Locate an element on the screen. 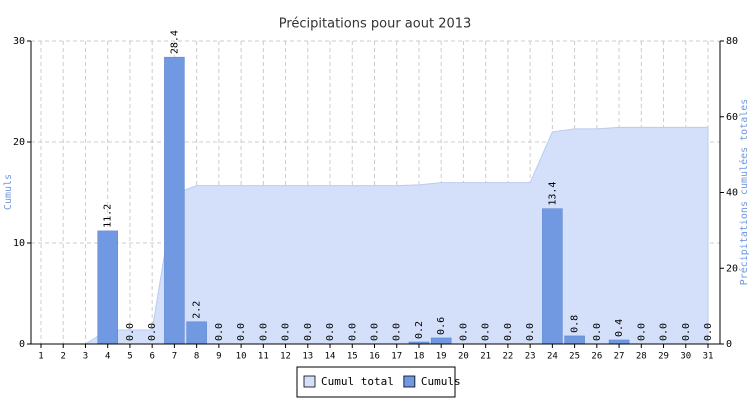 The height and width of the screenshot is (400, 750). y2-tick-label: 0 is located at coordinates (729, 344).